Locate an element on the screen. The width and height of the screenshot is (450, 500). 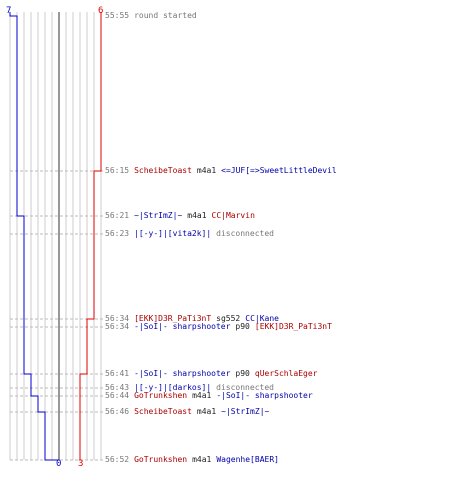
event-time: 56:46 is located at coordinates (117, 411).